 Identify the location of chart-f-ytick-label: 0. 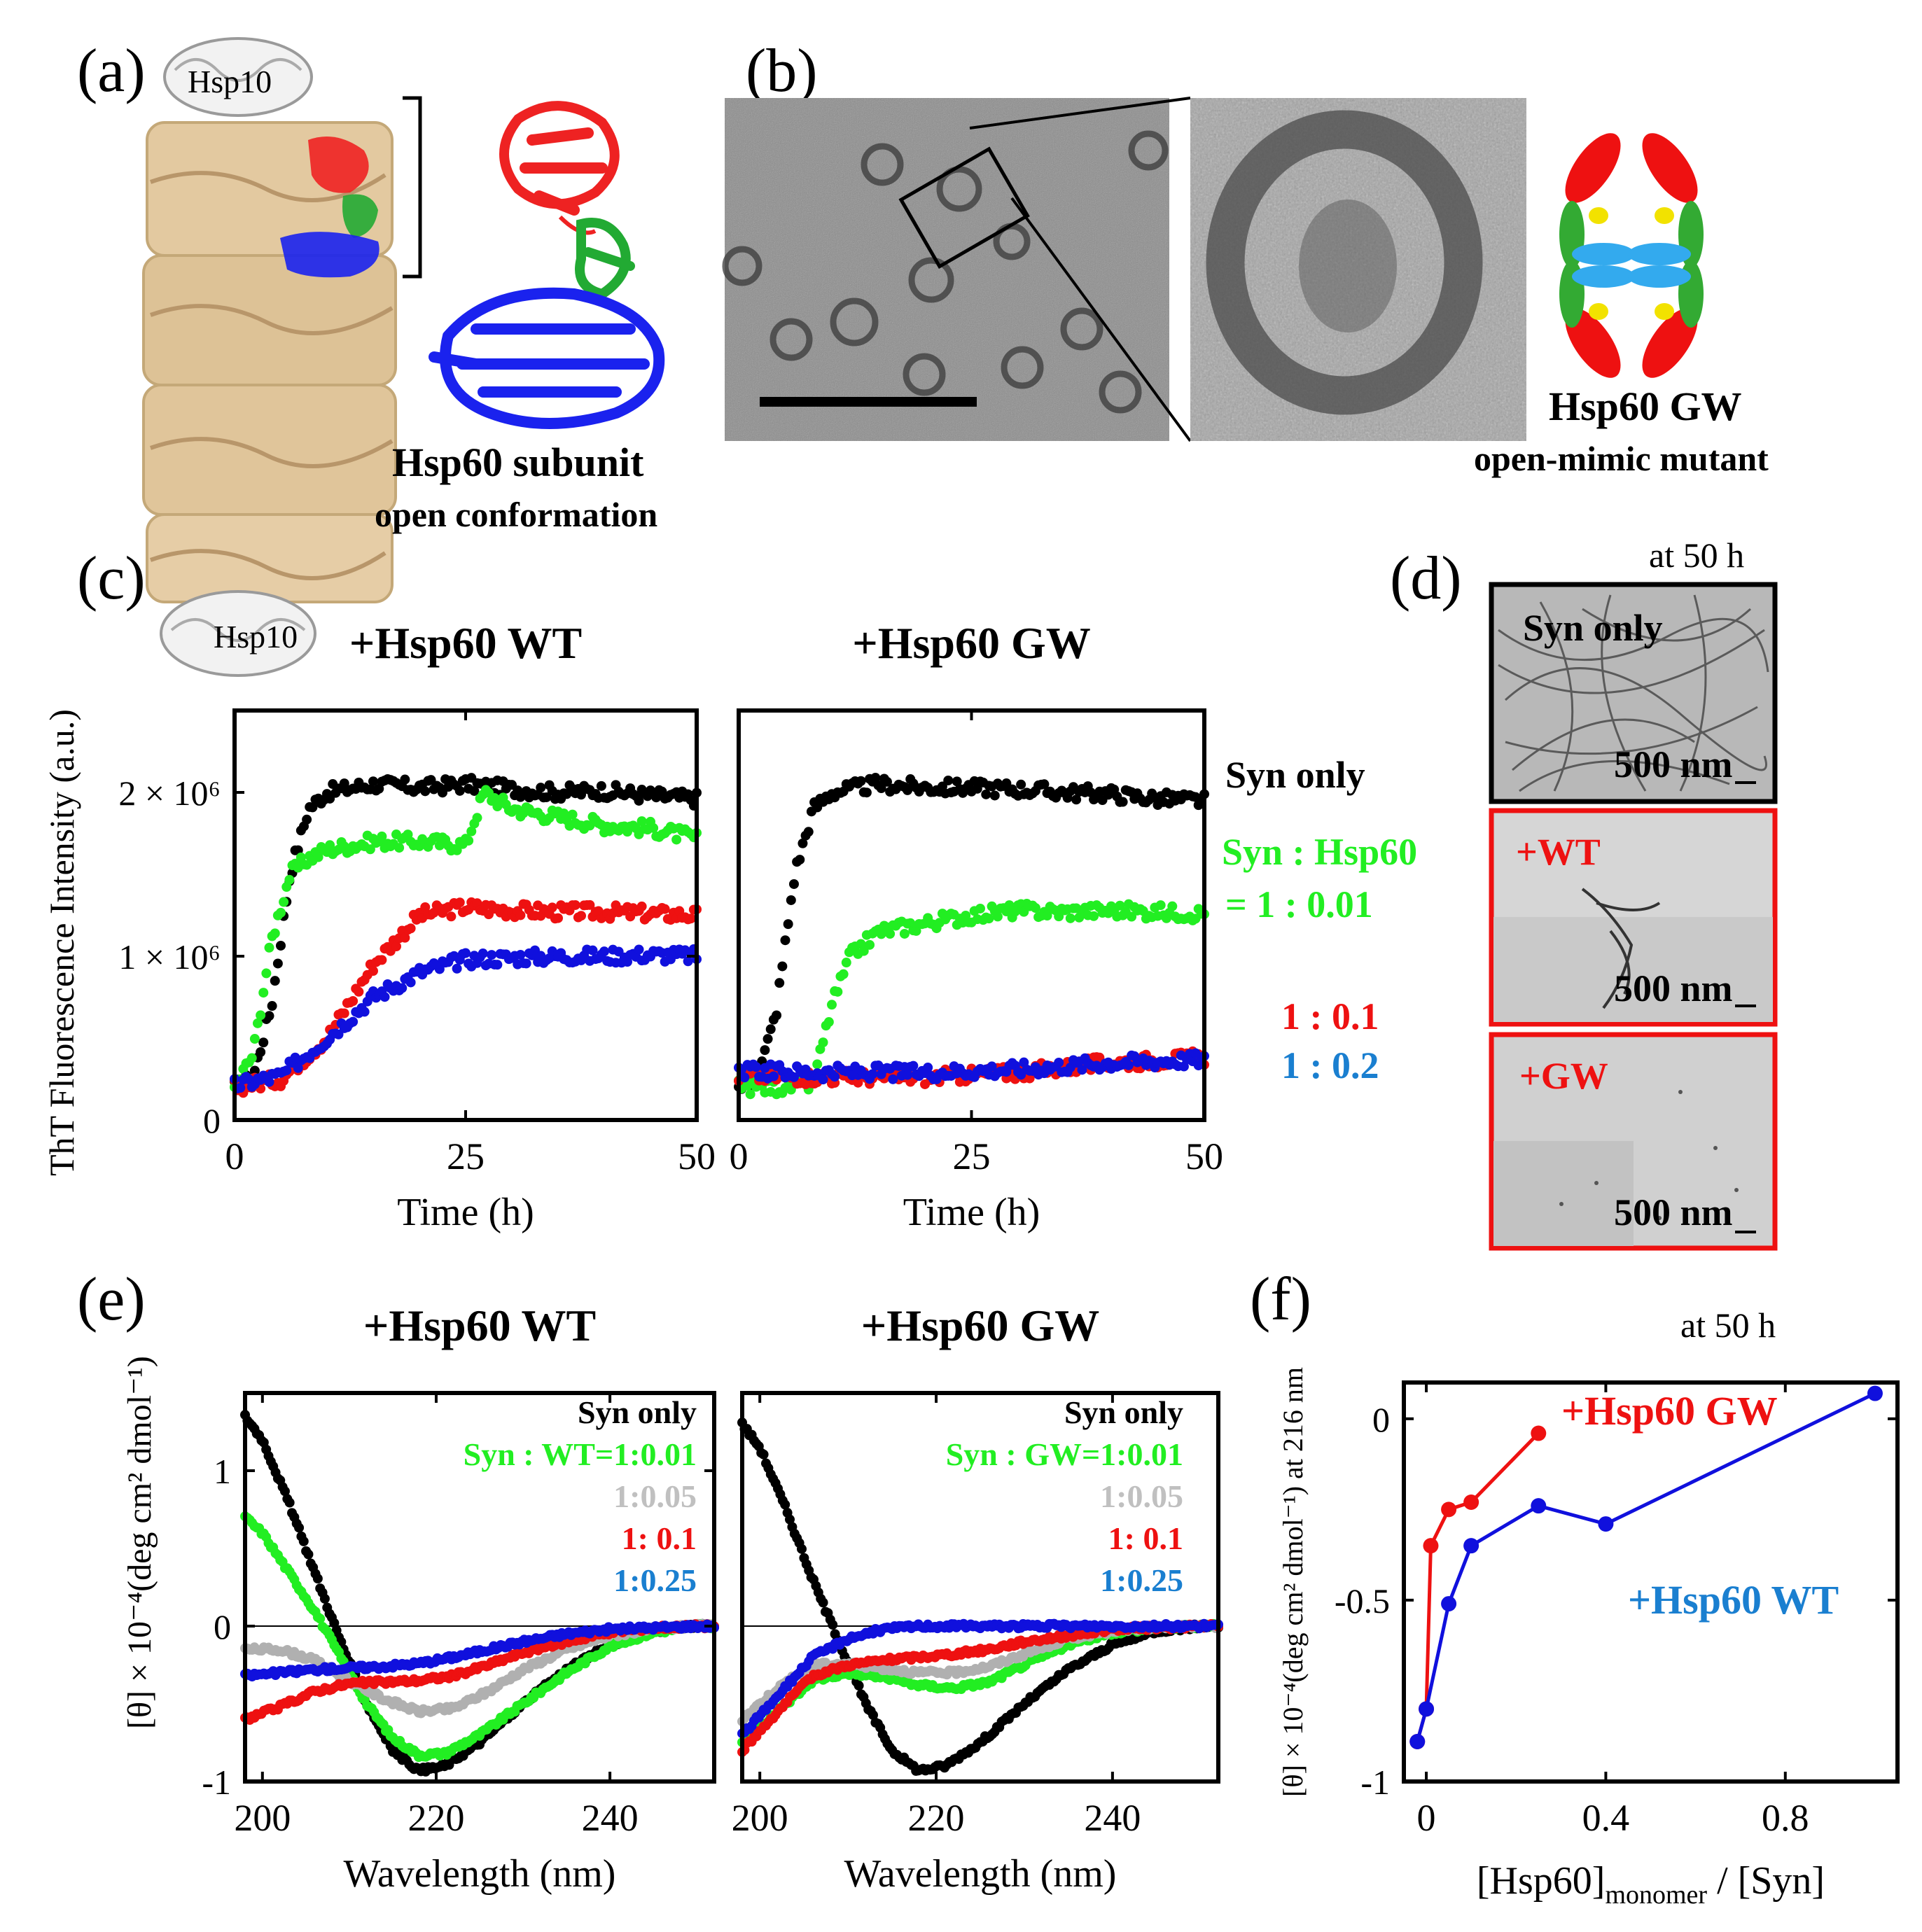
(1381, 1419).